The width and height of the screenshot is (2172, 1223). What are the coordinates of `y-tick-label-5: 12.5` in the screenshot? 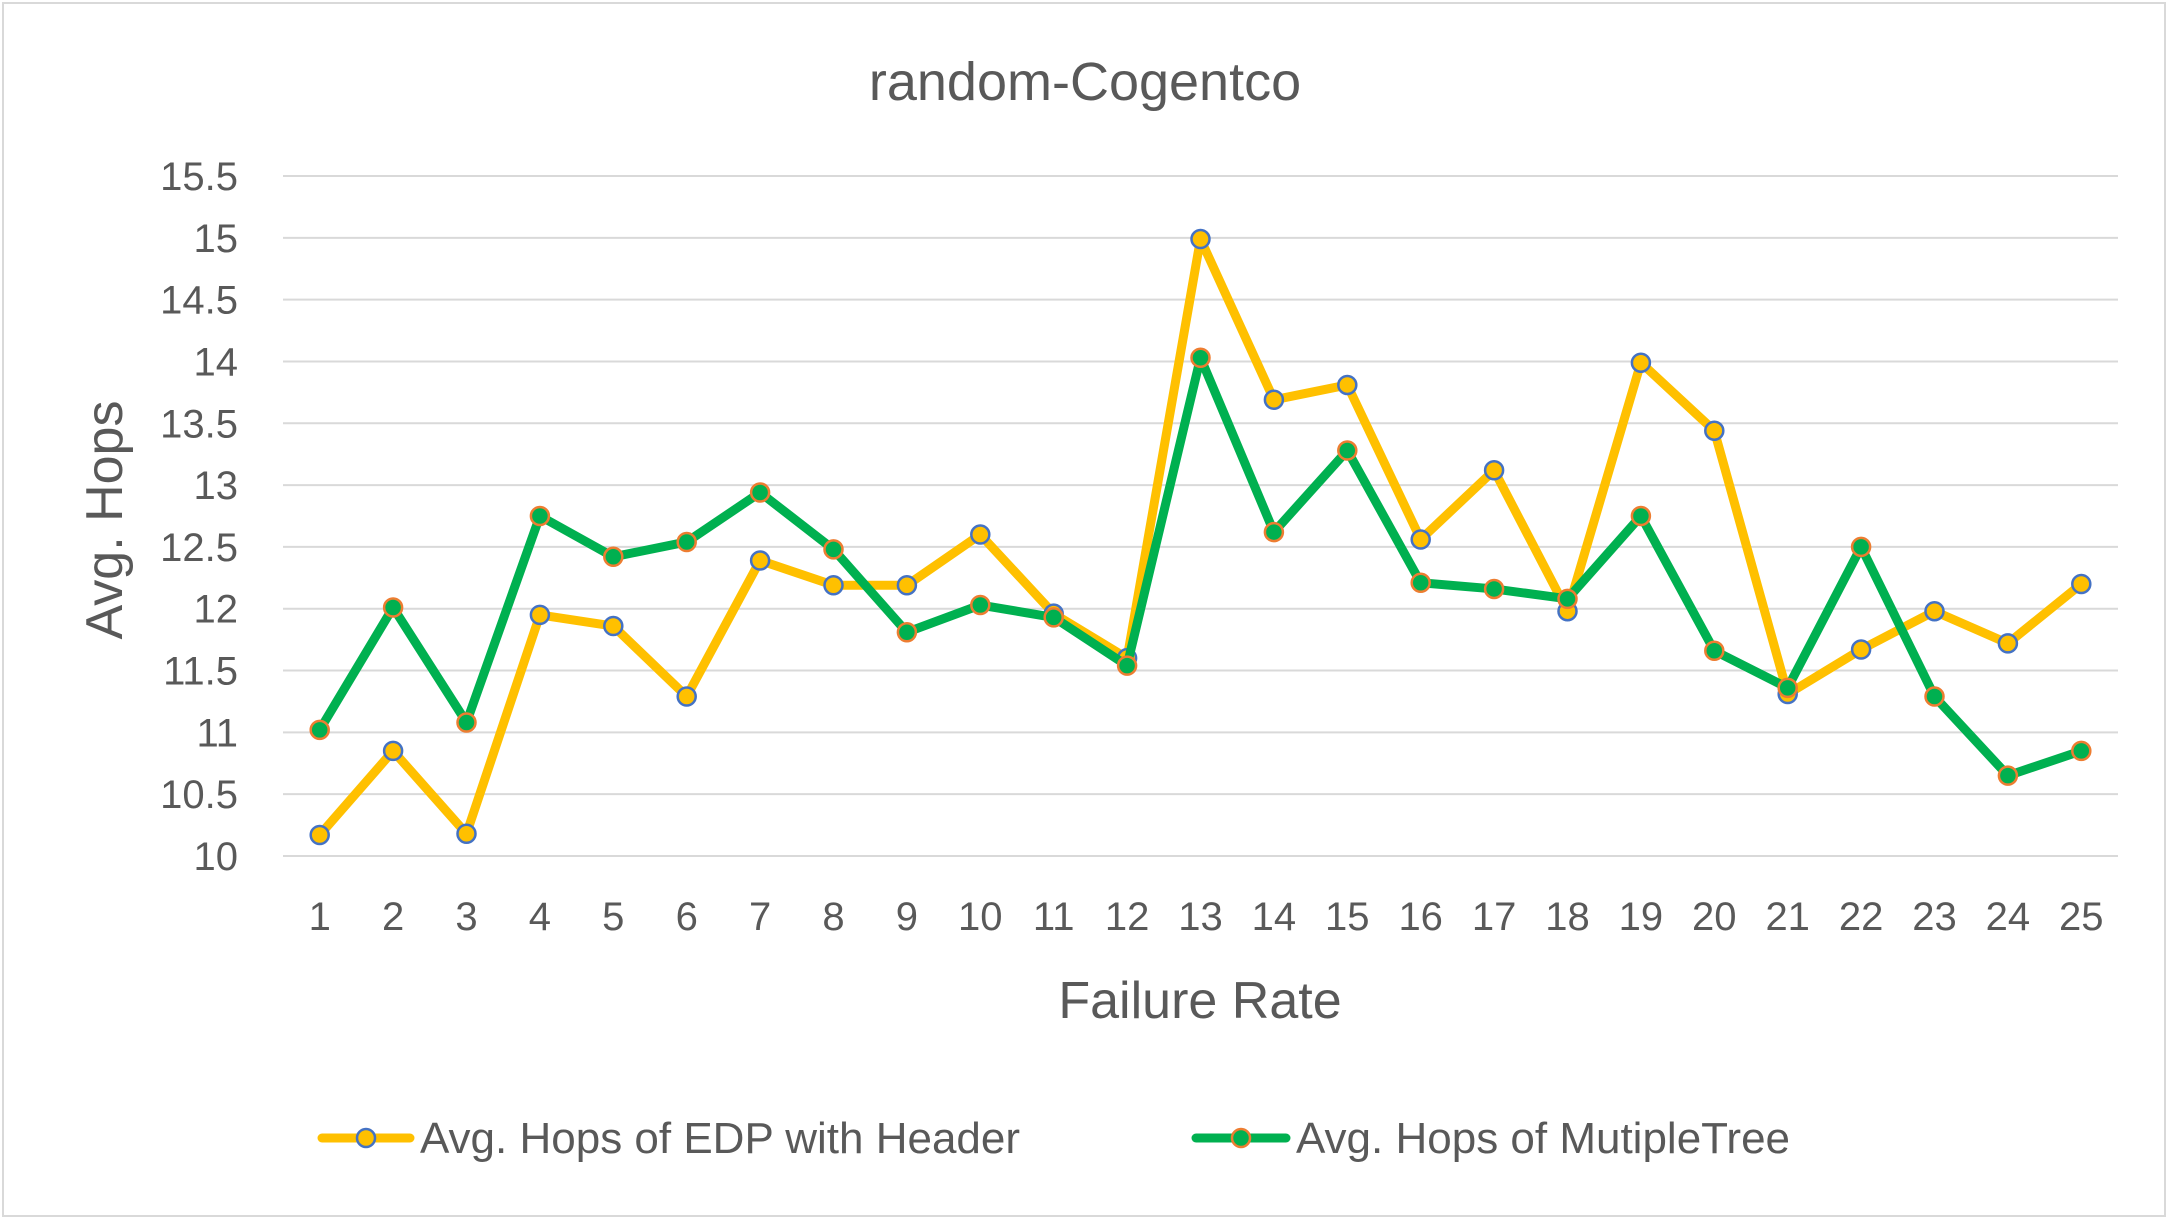 It's located at (199, 548).